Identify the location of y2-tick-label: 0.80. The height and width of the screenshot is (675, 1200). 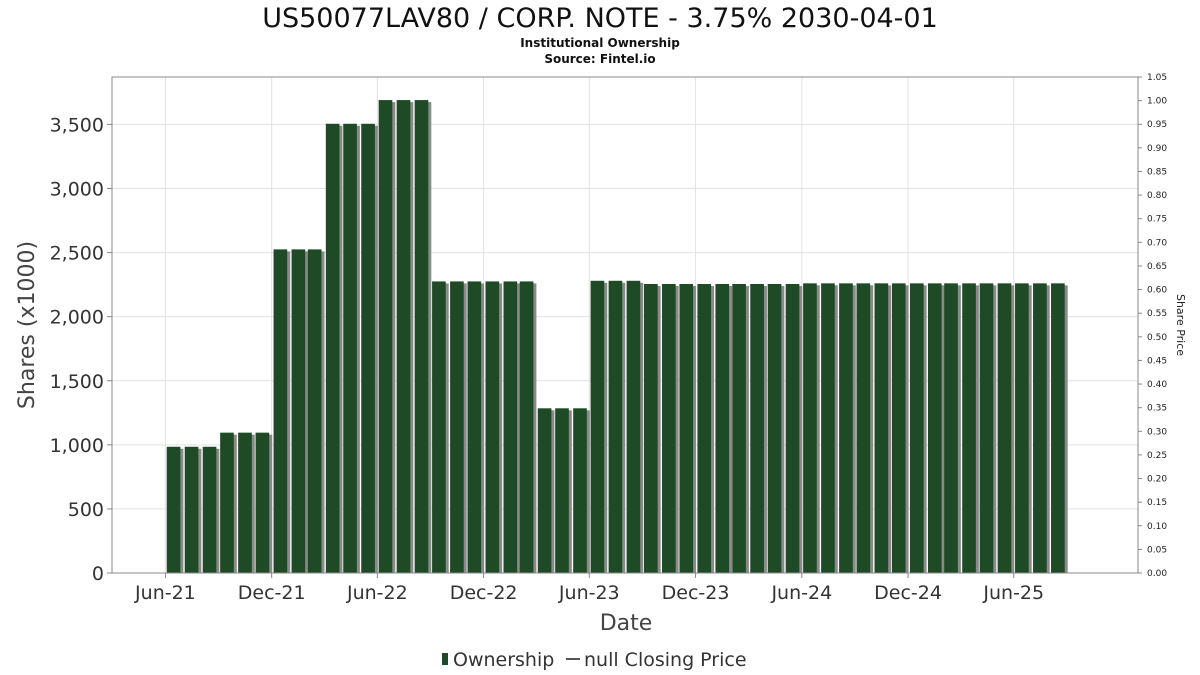
(1157, 196).